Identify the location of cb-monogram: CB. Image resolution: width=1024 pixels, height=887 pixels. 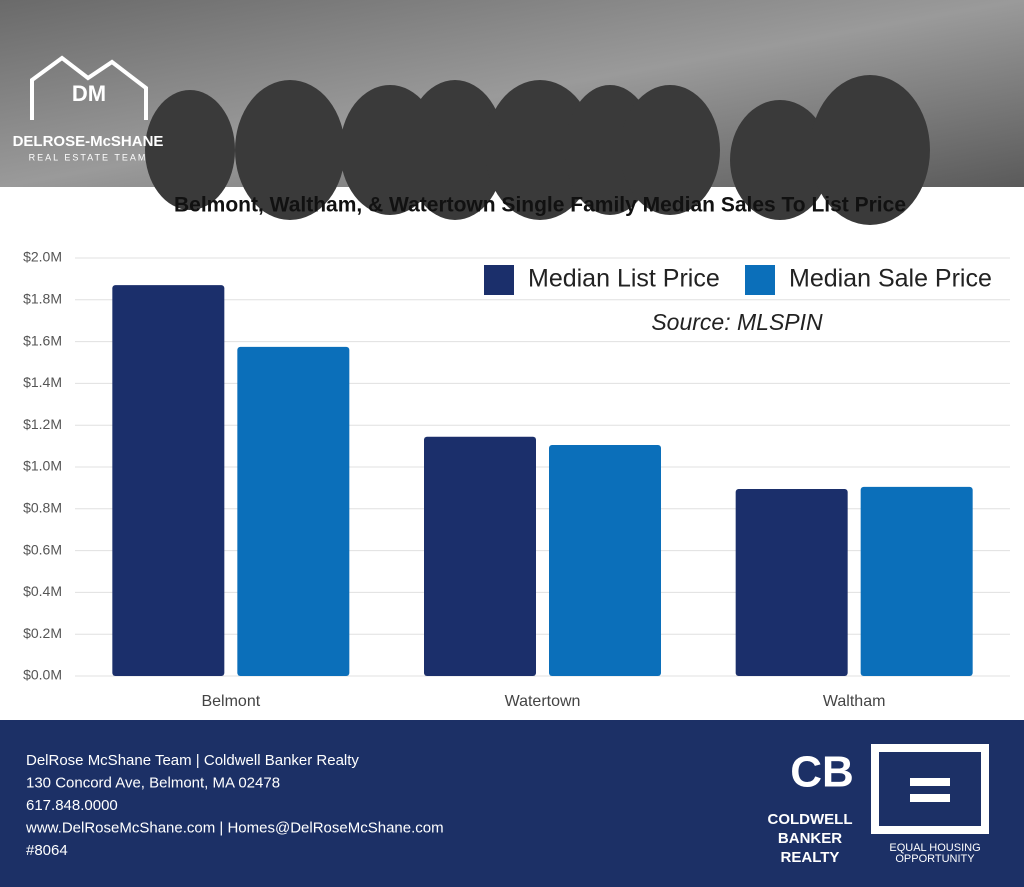
(822, 772).